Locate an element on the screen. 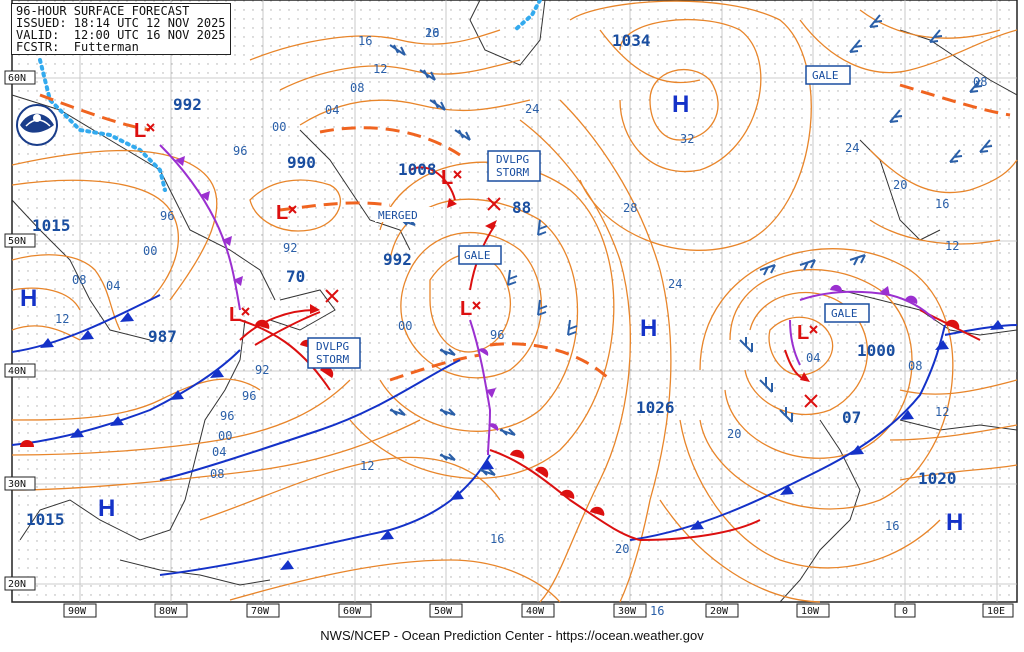 This screenshot has height=652, width=1024. pressure-value: 07 is located at coordinates (851, 417).